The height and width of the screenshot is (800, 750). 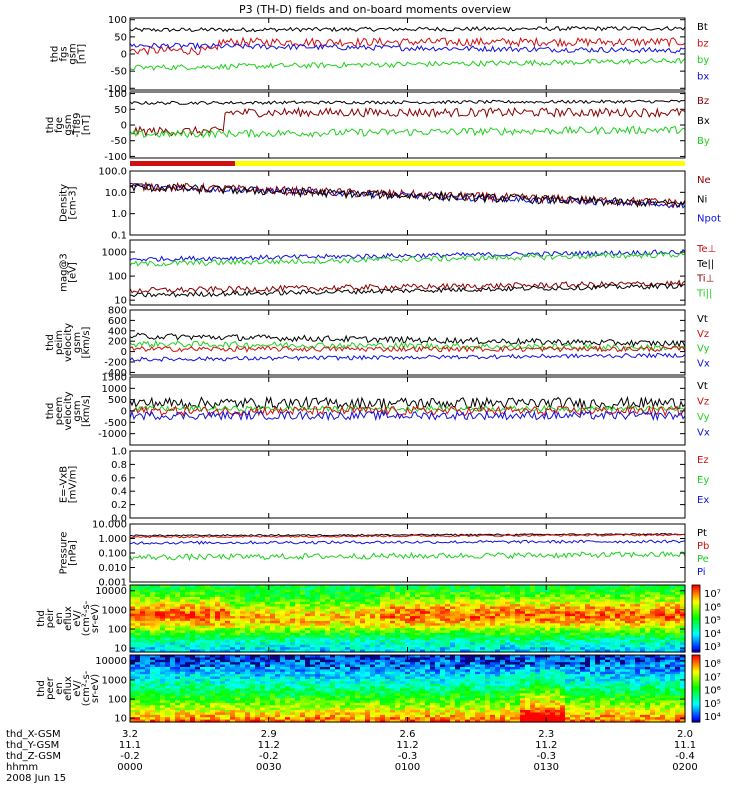 What do you see at coordinates (130, 756) in the screenshot?
I see `x-row-value: -0.2` at bounding box center [130, 756].